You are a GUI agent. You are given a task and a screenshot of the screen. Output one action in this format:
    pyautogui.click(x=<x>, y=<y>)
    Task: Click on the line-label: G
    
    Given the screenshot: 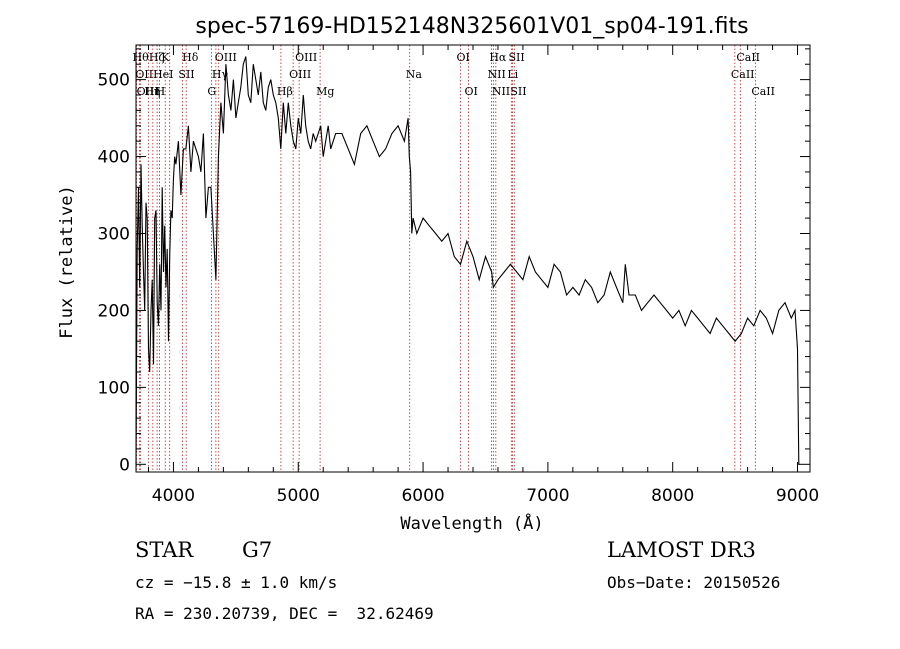 What is the action you would take?
    pyautogui.click(x=211, y=91)
    